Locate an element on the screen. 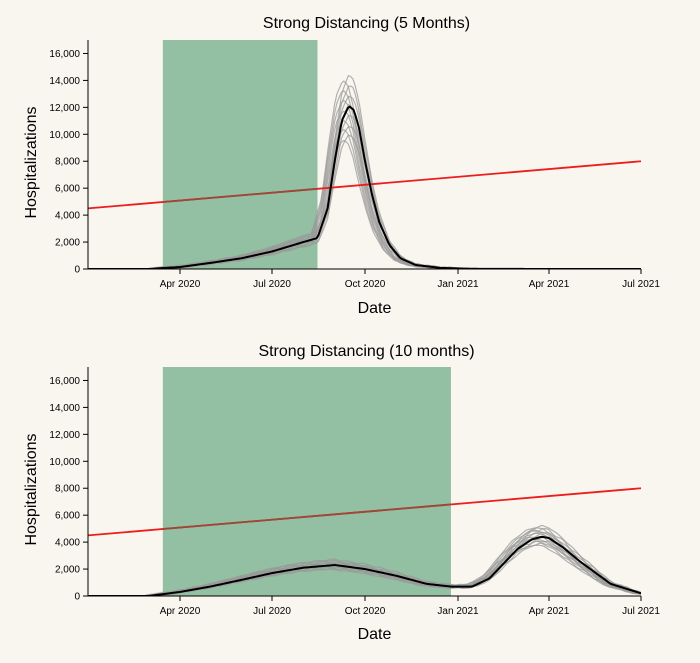  mean-hospitalizations-line is located at coordinates (364, 565).